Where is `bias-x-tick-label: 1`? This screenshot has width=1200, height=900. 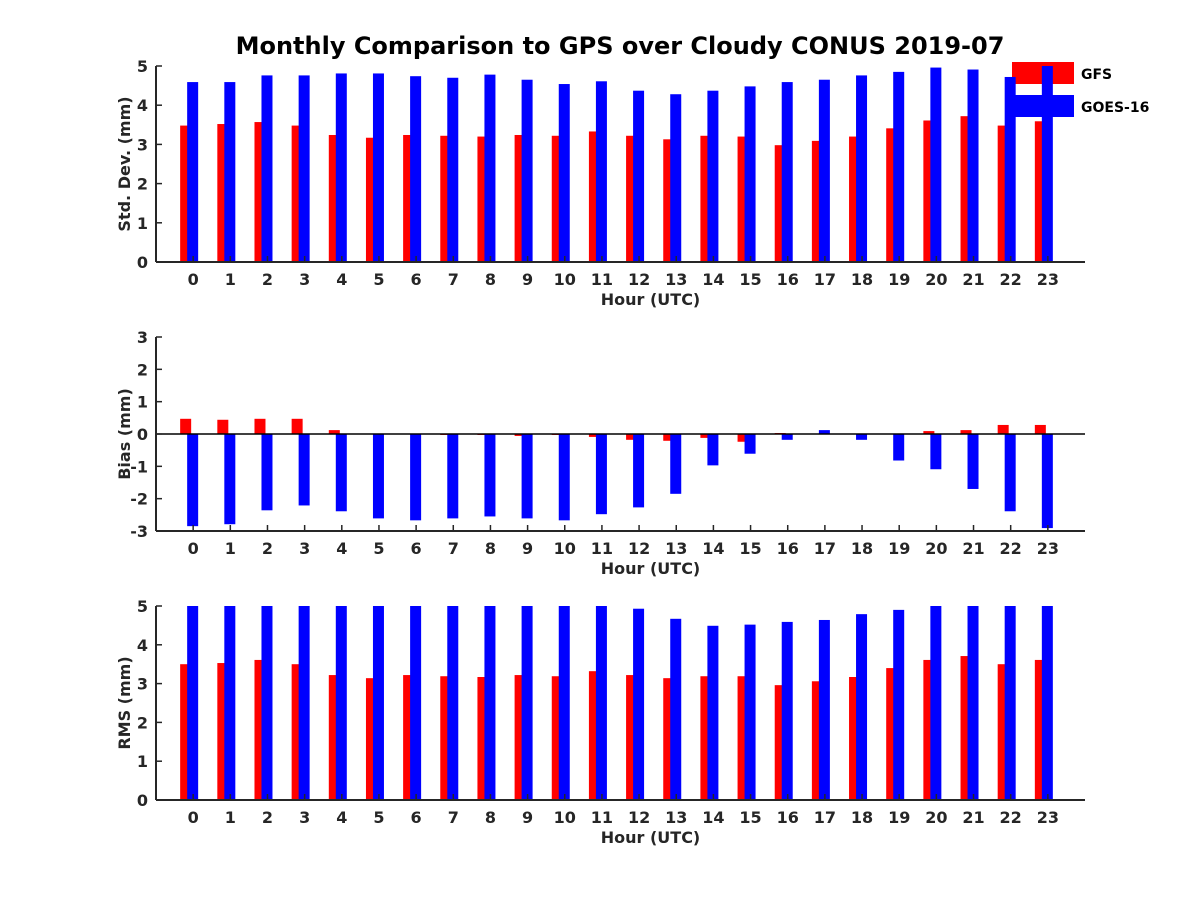 bias-x-tick-label: 1 is located at coordinates (230, 548).